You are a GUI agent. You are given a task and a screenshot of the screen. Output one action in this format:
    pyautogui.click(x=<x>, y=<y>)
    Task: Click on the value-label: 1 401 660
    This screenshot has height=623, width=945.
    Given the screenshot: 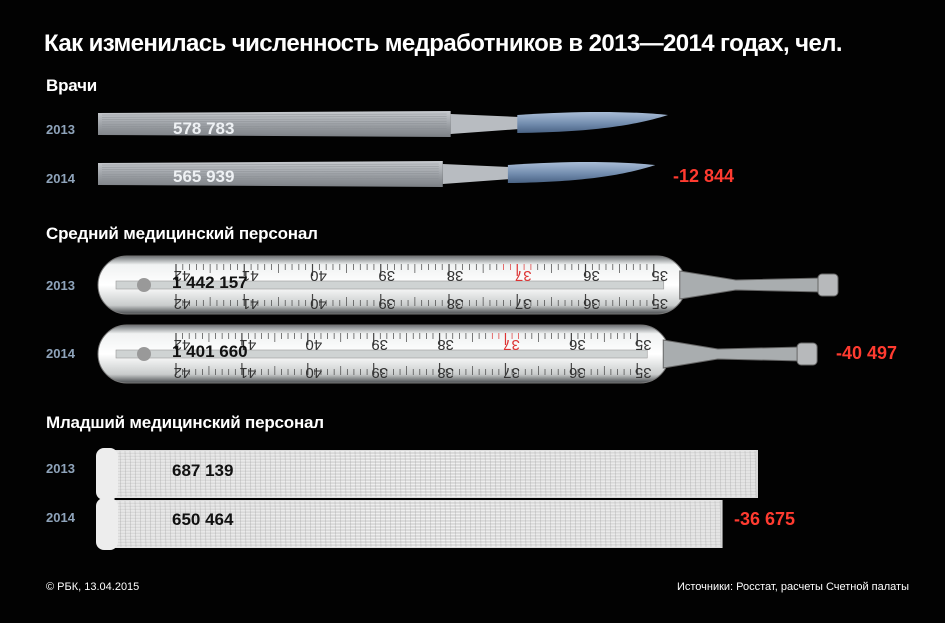 What is the action you would take?
    pyautogui.click(x=210, y=351)
    